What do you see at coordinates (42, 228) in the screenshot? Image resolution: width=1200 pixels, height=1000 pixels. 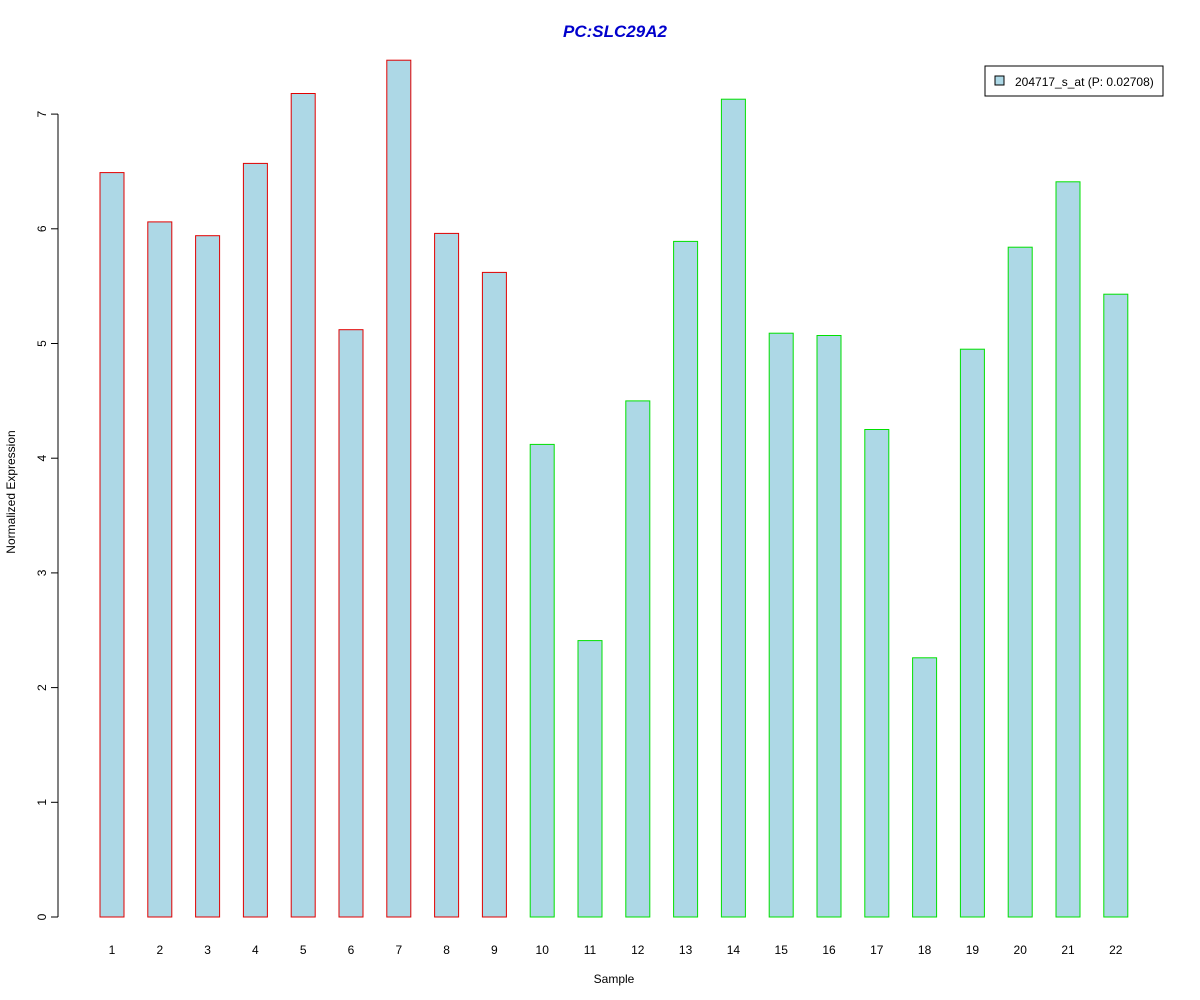 I see `y-tick-label: 6` at bounding box center [42, 228].